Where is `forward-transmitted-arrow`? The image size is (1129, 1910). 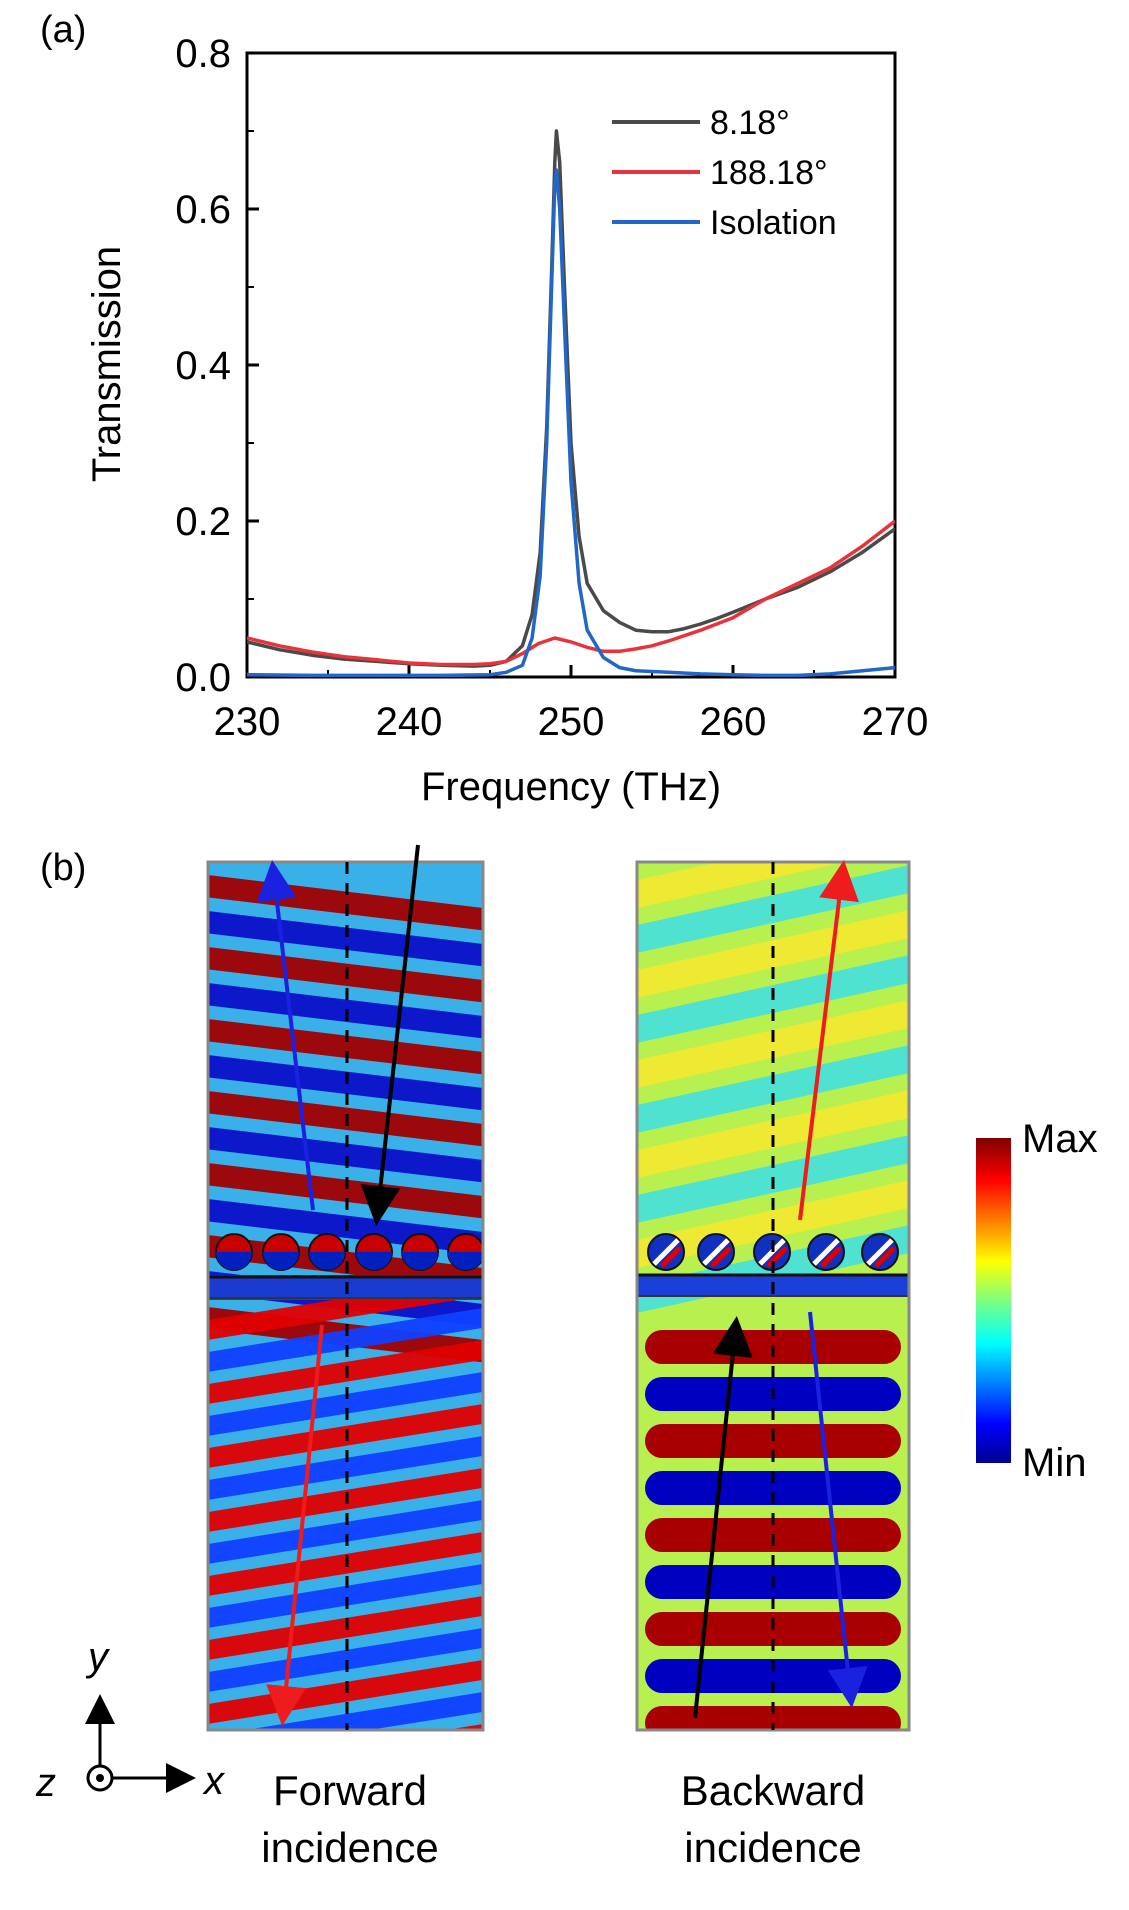 forward-transmitted-arrow is located at coordinates (295, 1525).